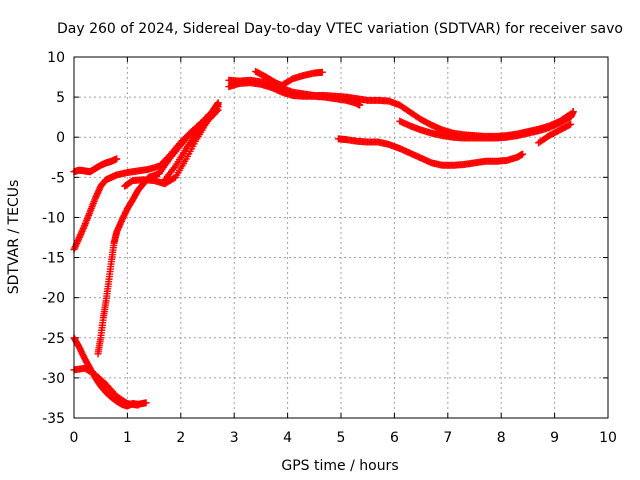  Describe the element at coordinates (501, 438) in the screenshot. I see `x-tick-label: 8` at that location.